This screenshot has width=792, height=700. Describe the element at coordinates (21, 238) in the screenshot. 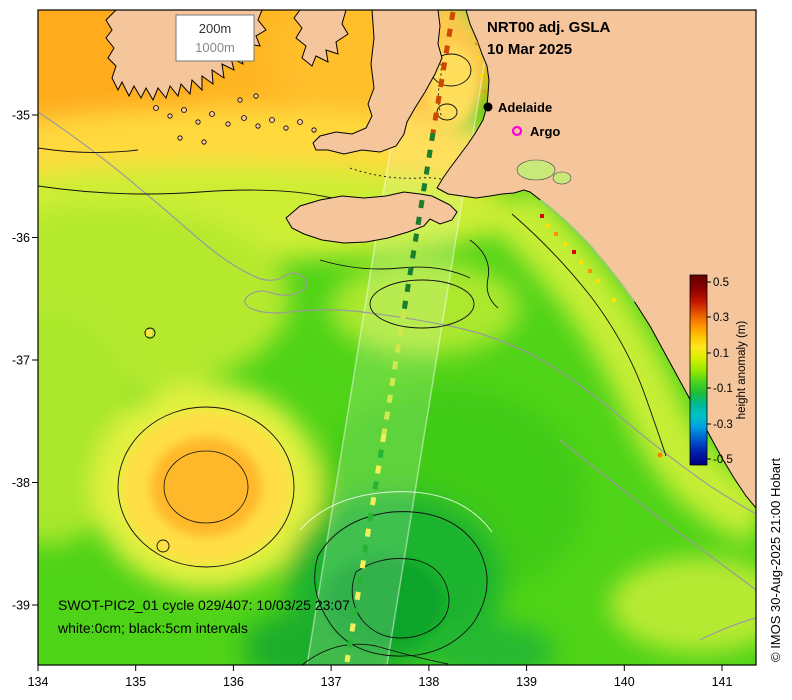

I see `y-tick-label: -36` at that location.